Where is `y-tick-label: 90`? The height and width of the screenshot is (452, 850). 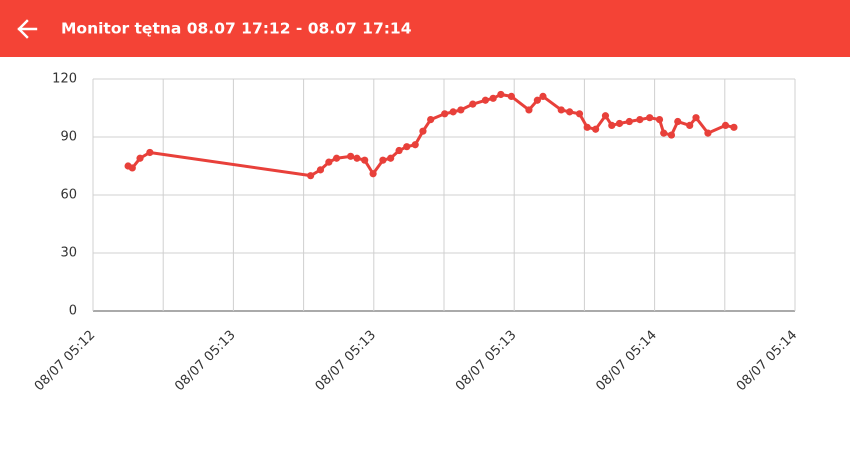 y-tick-label: 90 is located at coordinates (68, 137).